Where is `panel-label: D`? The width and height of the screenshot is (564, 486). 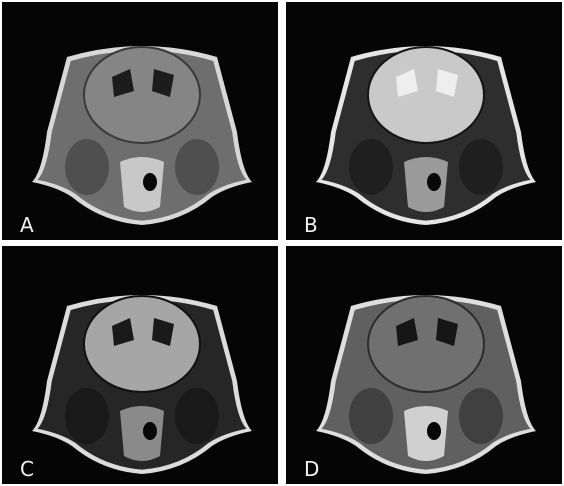 panel-label: D is located at coordinates (311, 469).